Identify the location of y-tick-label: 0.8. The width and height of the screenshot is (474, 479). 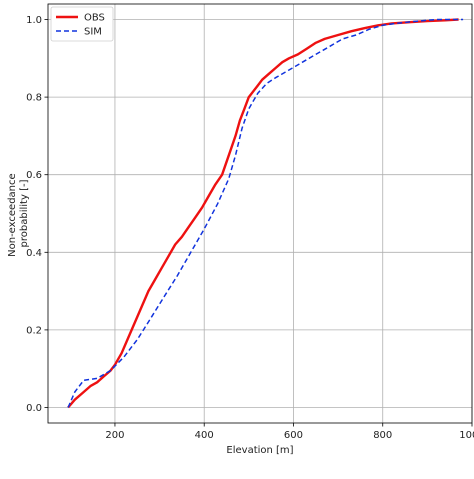
(34, 98).